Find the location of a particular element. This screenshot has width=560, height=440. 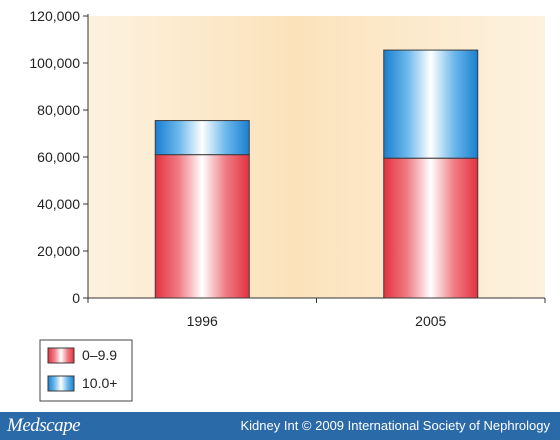

y-tick-label: 80,000 is located at coordinates (58, 110).